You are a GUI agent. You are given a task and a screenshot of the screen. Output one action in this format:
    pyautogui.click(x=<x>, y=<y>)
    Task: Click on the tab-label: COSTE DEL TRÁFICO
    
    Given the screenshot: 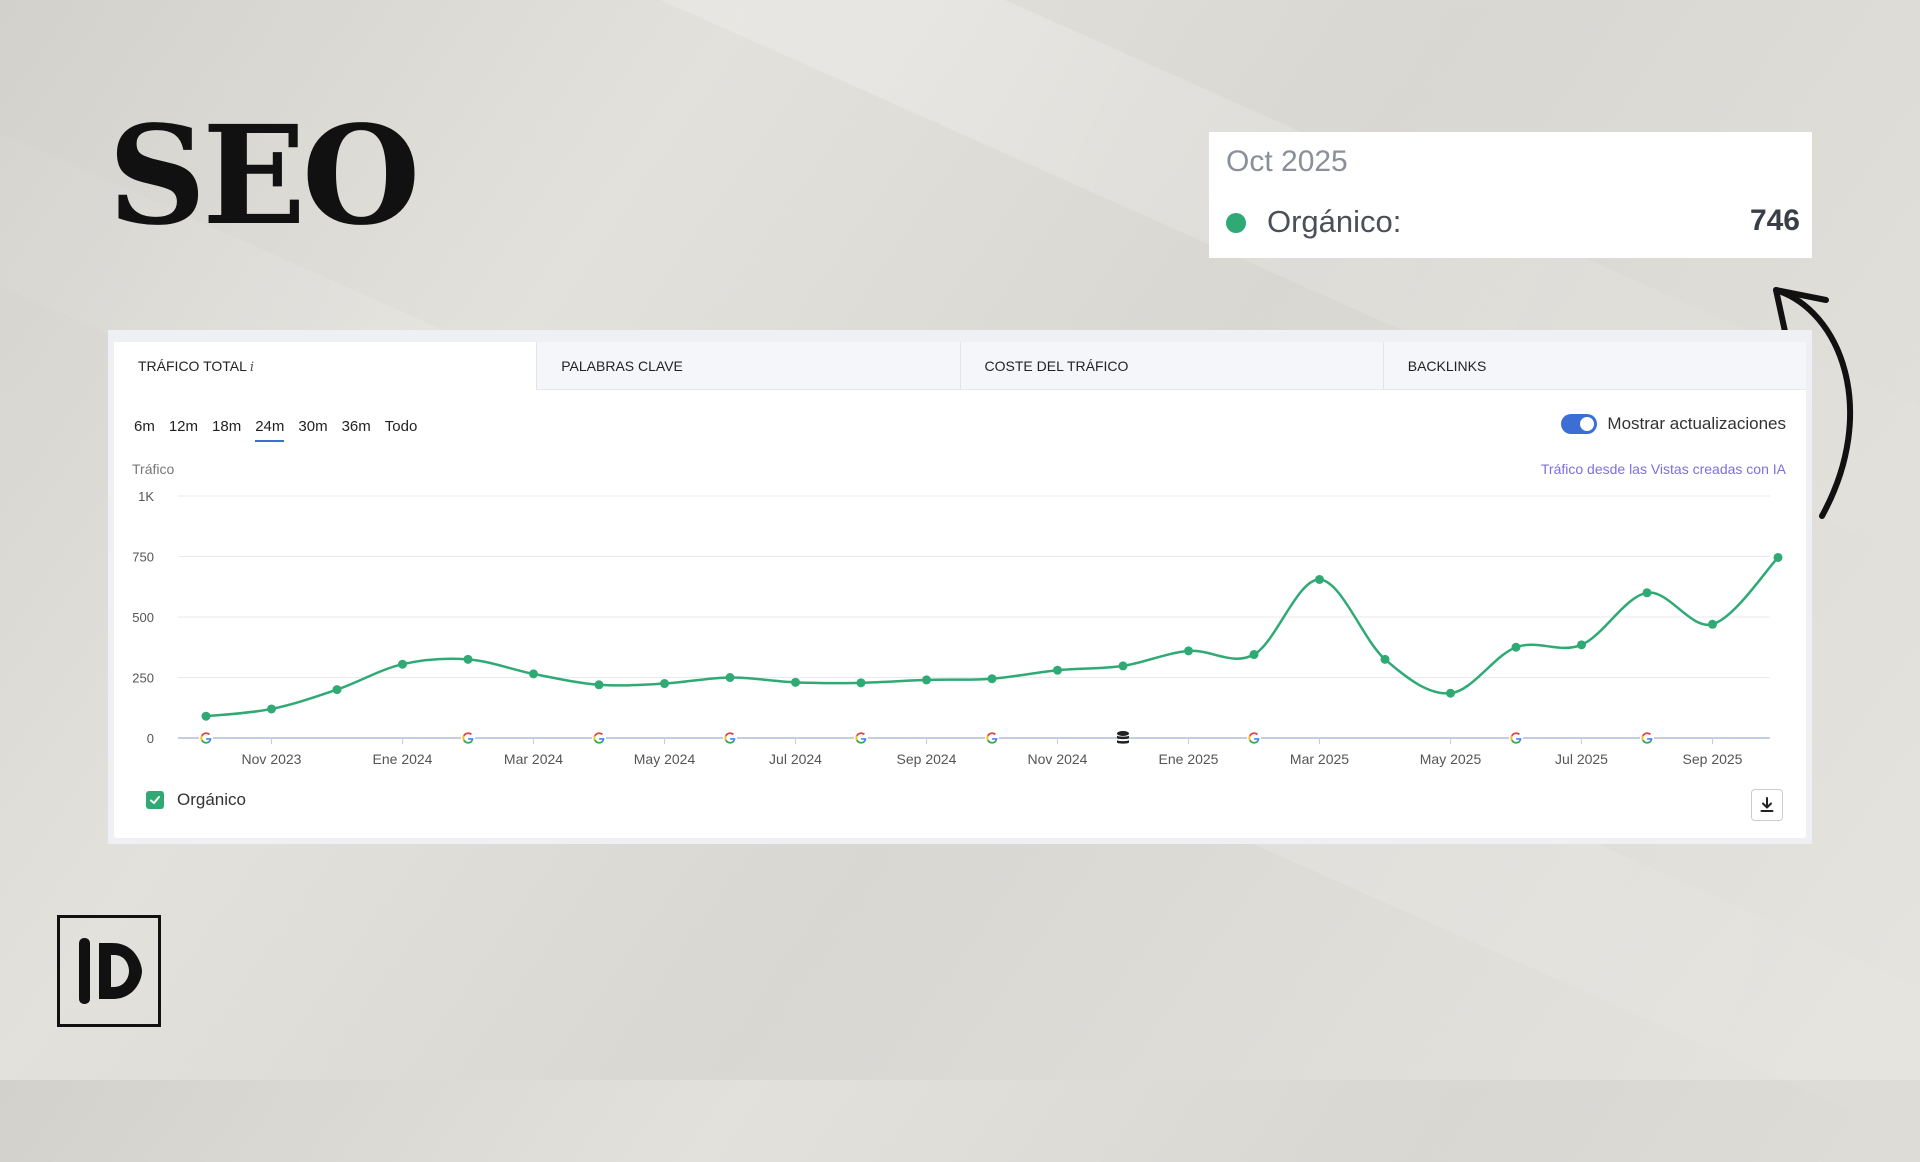 What is the action you would take?
    pyautogui.click(x=1056, y=366)
    